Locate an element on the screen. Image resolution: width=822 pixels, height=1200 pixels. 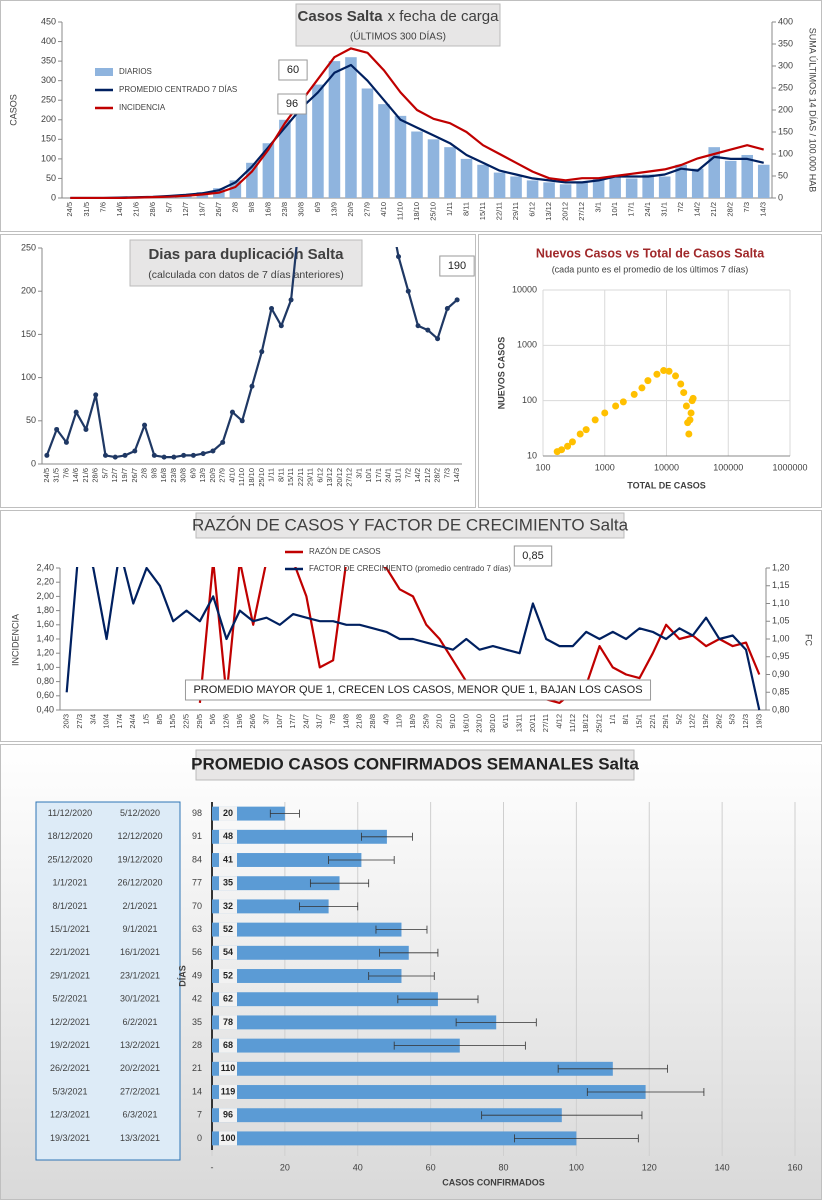
value-label: 68 is located at coordinates (228, 1045).